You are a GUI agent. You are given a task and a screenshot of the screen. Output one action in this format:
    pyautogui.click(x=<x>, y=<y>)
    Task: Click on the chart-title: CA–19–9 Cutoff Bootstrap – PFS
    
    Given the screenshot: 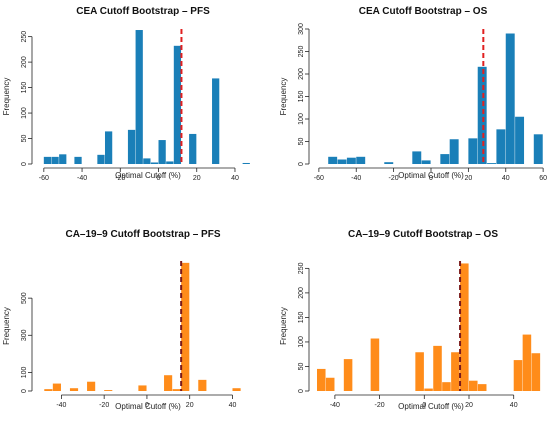 What is the action you would take?
    pyautogui.click(x=142, y=234)
    